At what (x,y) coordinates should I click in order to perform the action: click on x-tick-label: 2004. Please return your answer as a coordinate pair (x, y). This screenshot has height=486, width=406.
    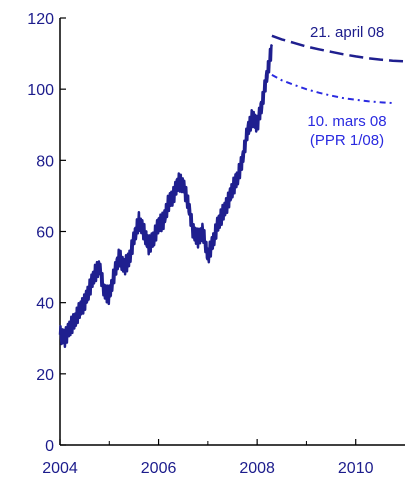
    Looking at the image, I should click on (60, 468).